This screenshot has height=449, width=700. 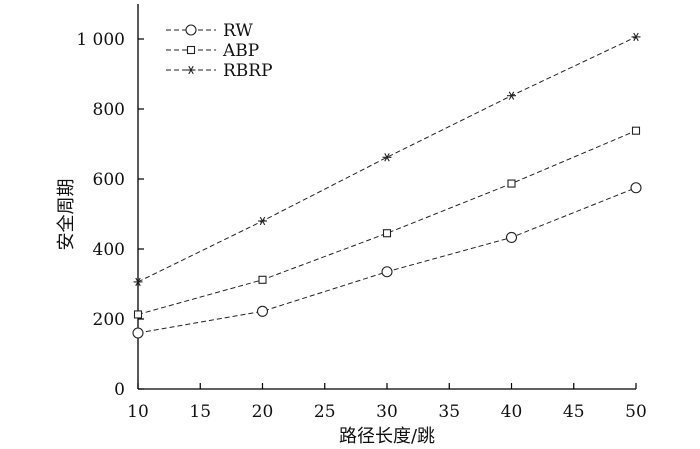 What do you see at coordinates (100, 40) in the screenshot?
I see `y-tick-label: 1 000` at bounding box center [100, 40].